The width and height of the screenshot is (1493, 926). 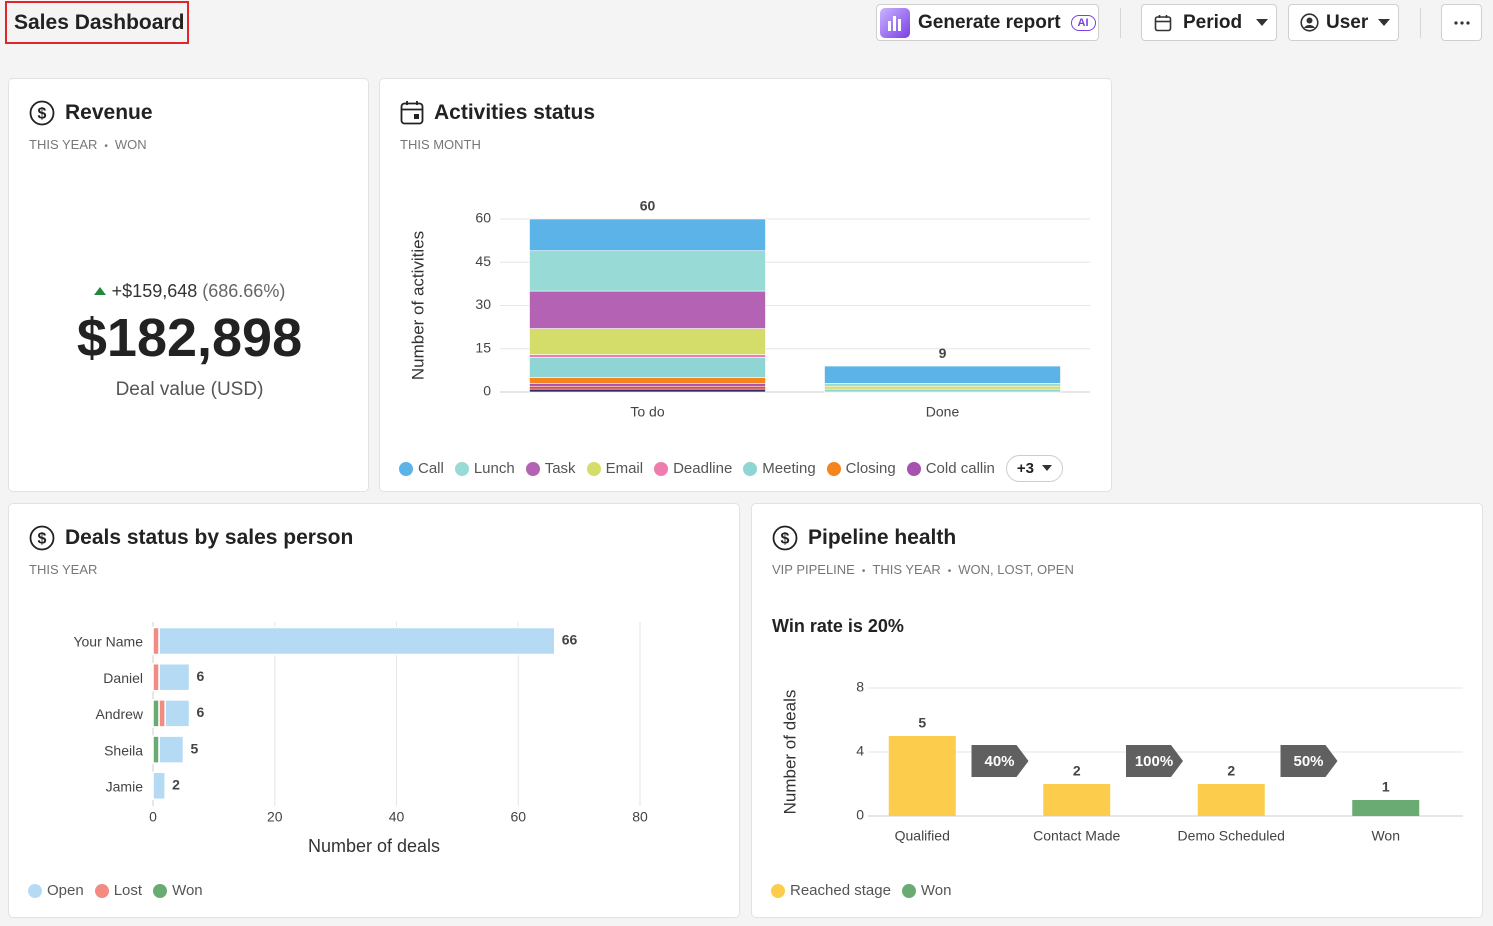 What do you see at coordinates (1083, 22) in the screenshot?
I see `ai-badge: AI` at bounding box center [1083, 22].